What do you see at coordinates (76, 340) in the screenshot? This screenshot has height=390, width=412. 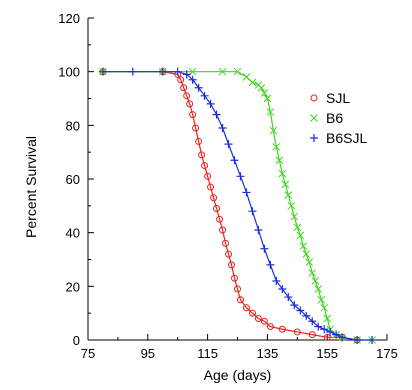 I see `y-tick-label: 0` at bounding box center [76, 340].